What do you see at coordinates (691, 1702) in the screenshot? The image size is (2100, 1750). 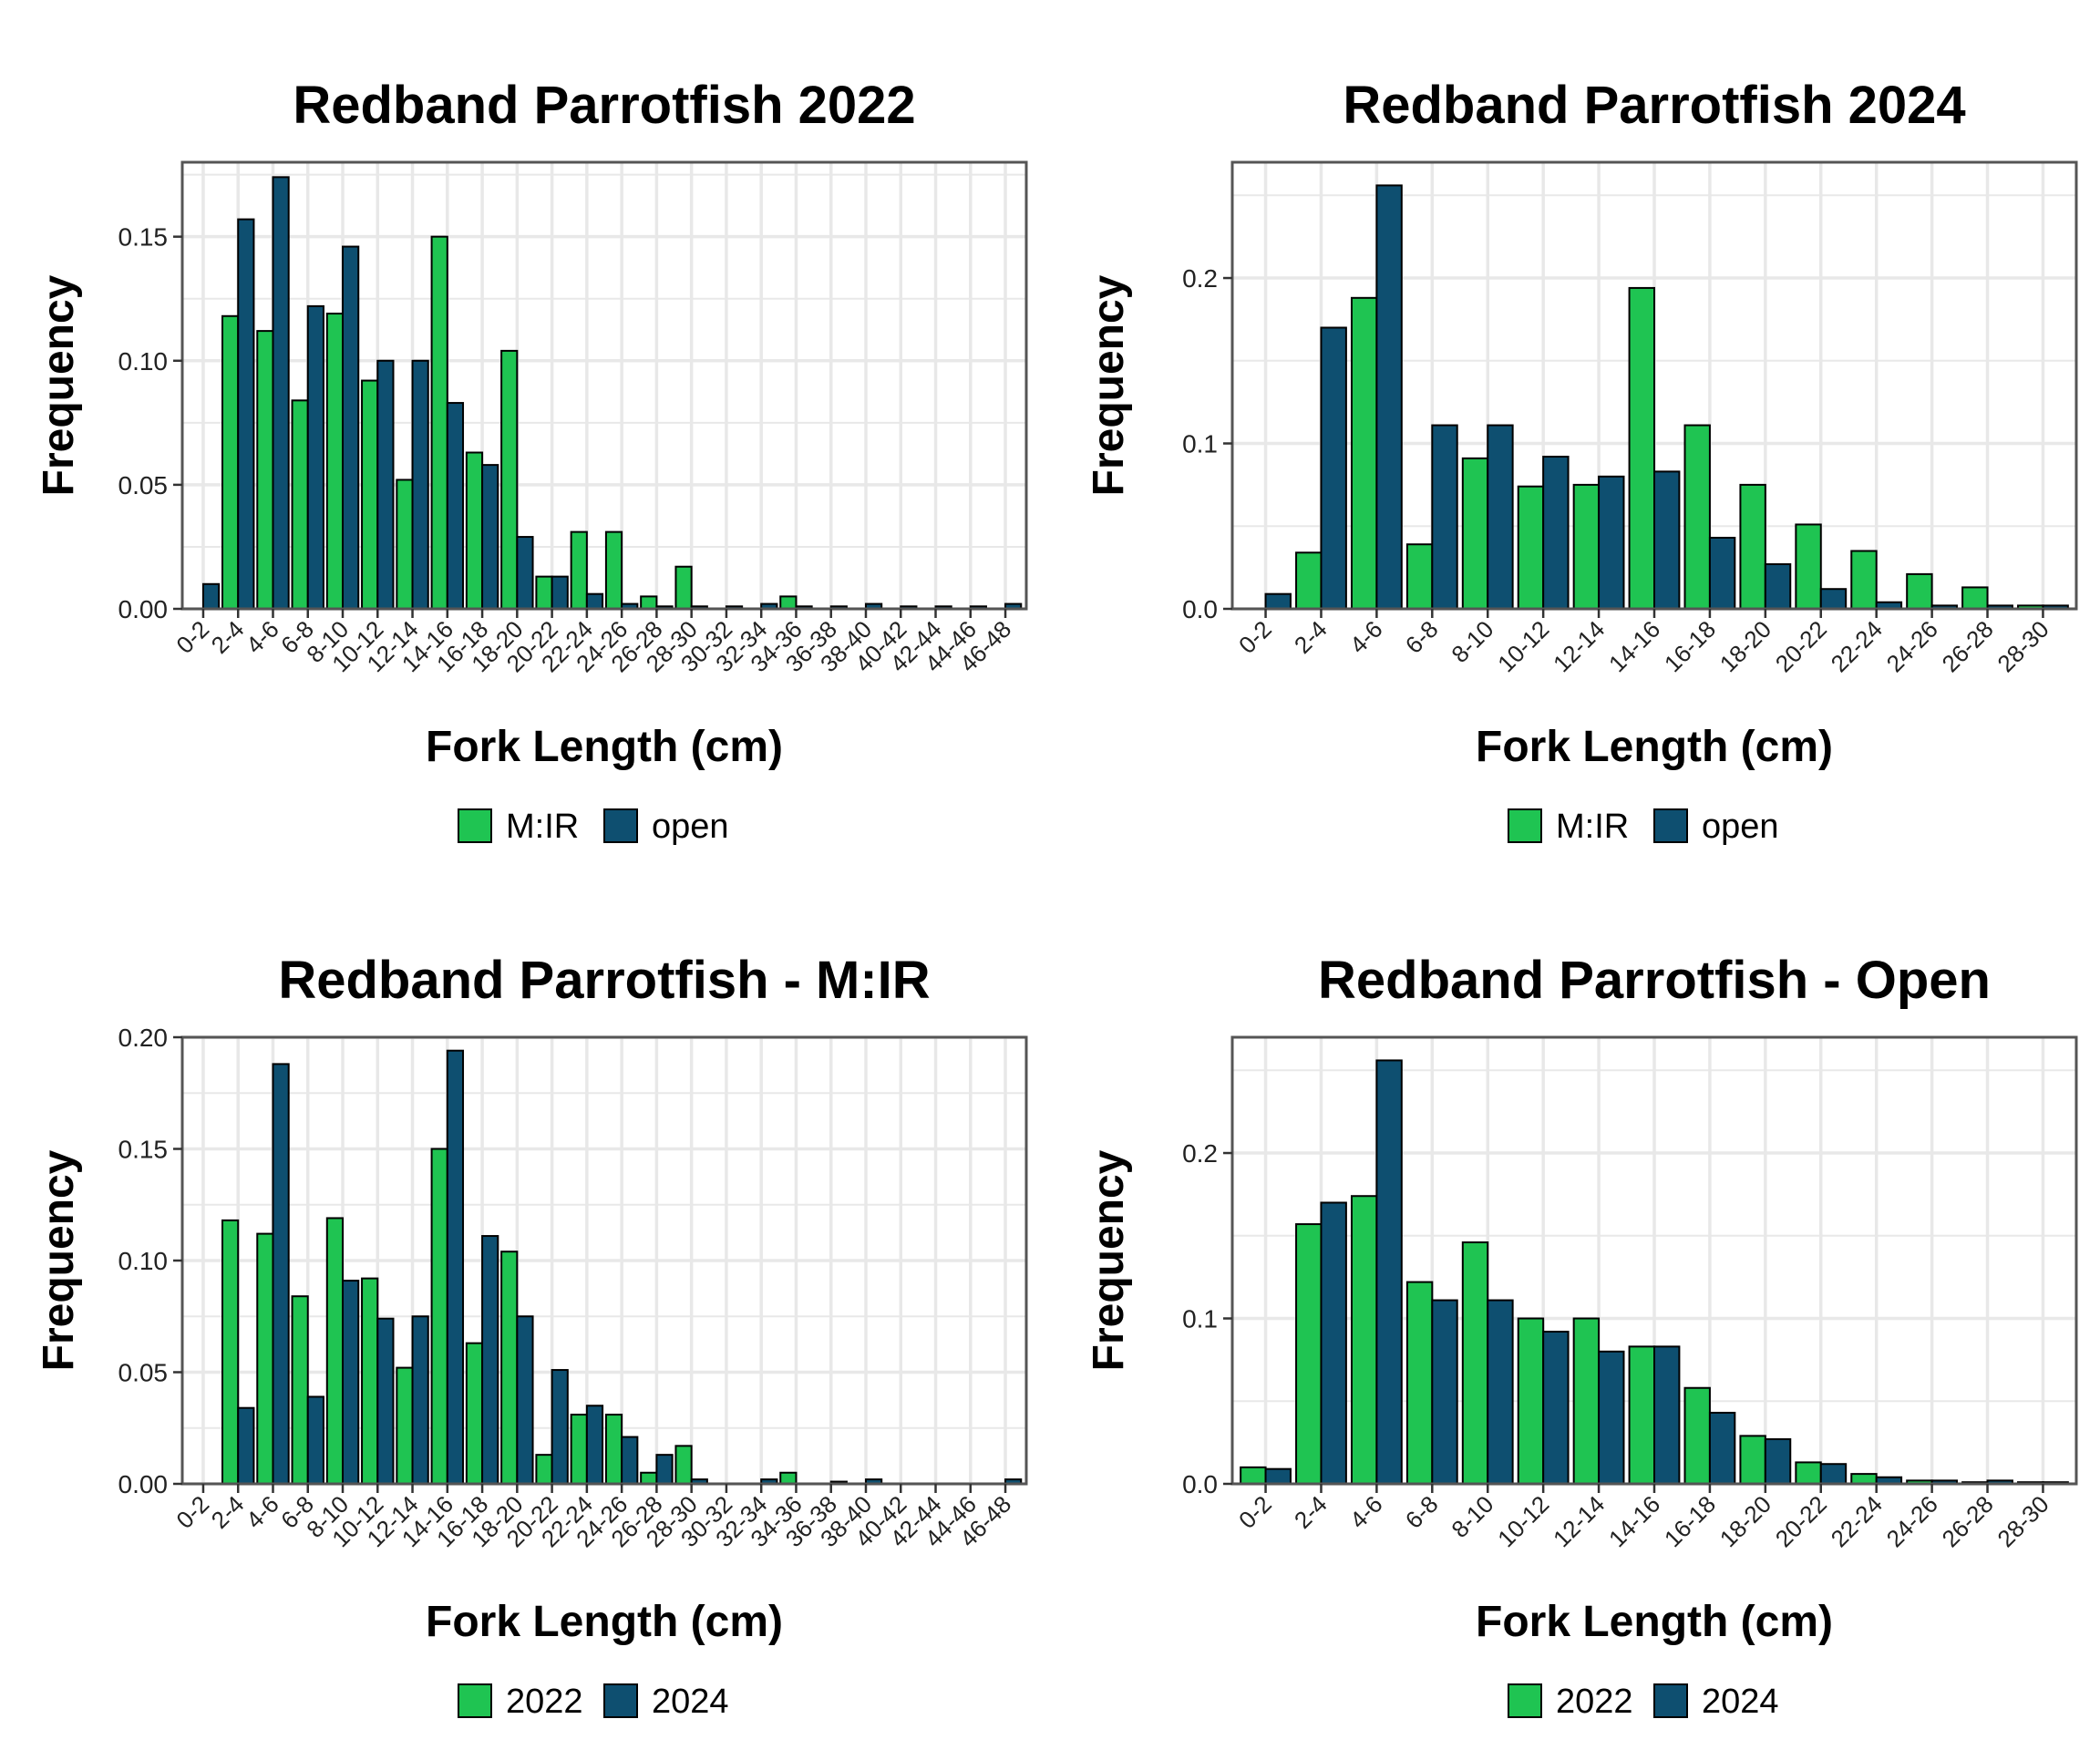 I see `legend-label-2024: 2024` at bounding box center [691, 1702].